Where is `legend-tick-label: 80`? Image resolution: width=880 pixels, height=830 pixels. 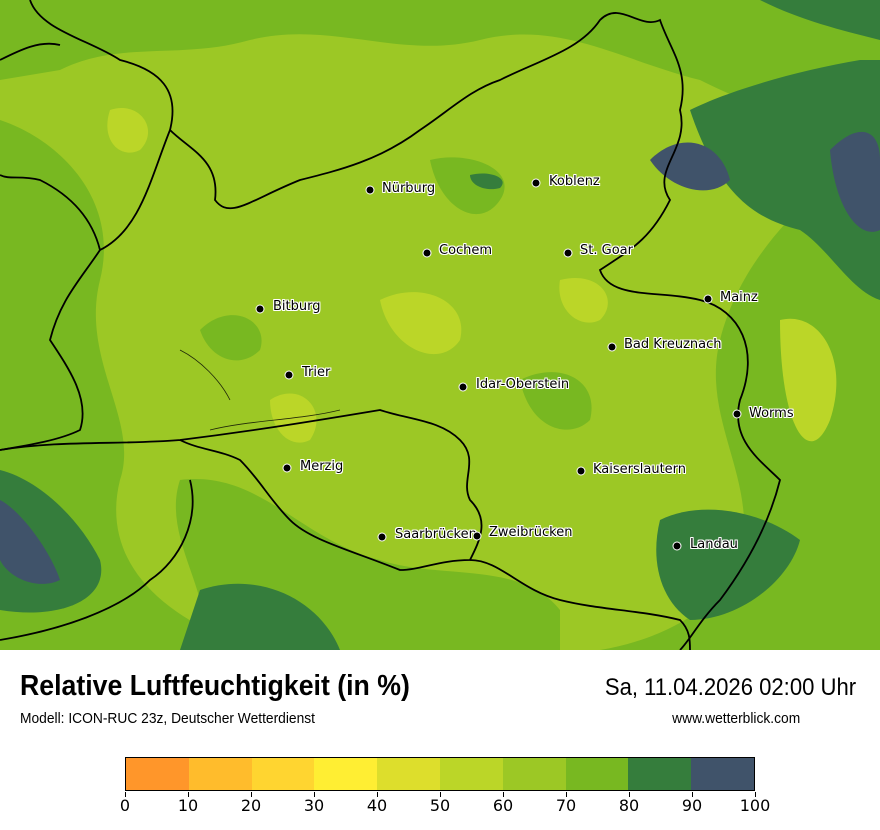 legend-tick-label: 80 is located at coordinates (629, 805).